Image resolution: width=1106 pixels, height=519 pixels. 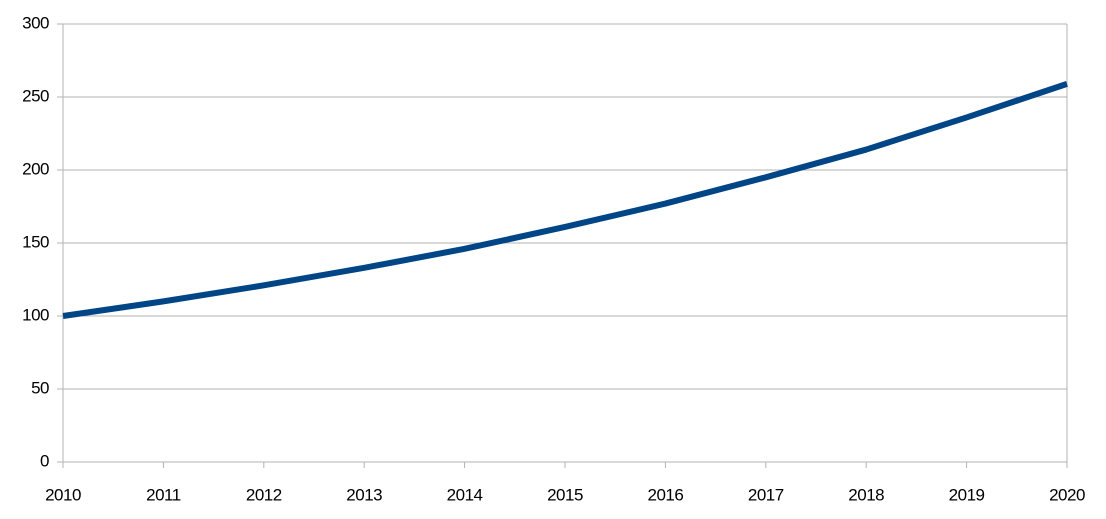 I want to click on x-tick-label: 2020, so click(x=1067, y=494).